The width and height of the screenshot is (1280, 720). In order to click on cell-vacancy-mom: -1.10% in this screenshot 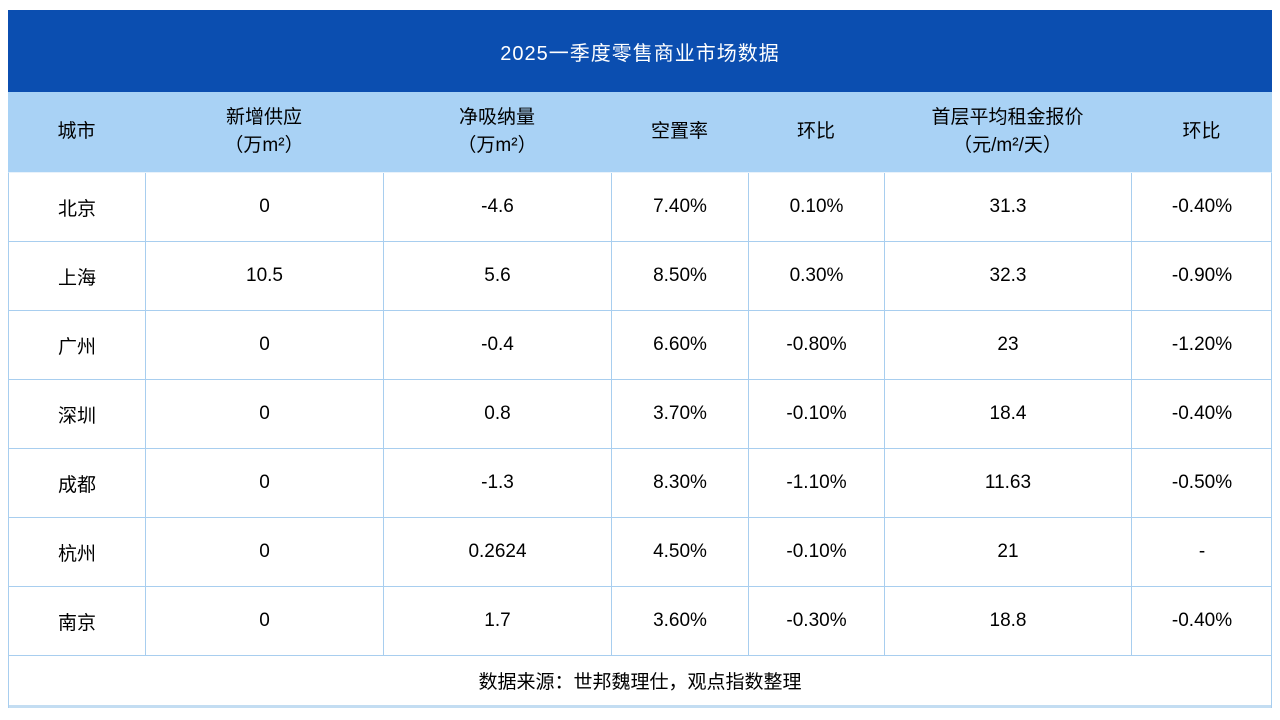, I will do `click(816, 483)`.